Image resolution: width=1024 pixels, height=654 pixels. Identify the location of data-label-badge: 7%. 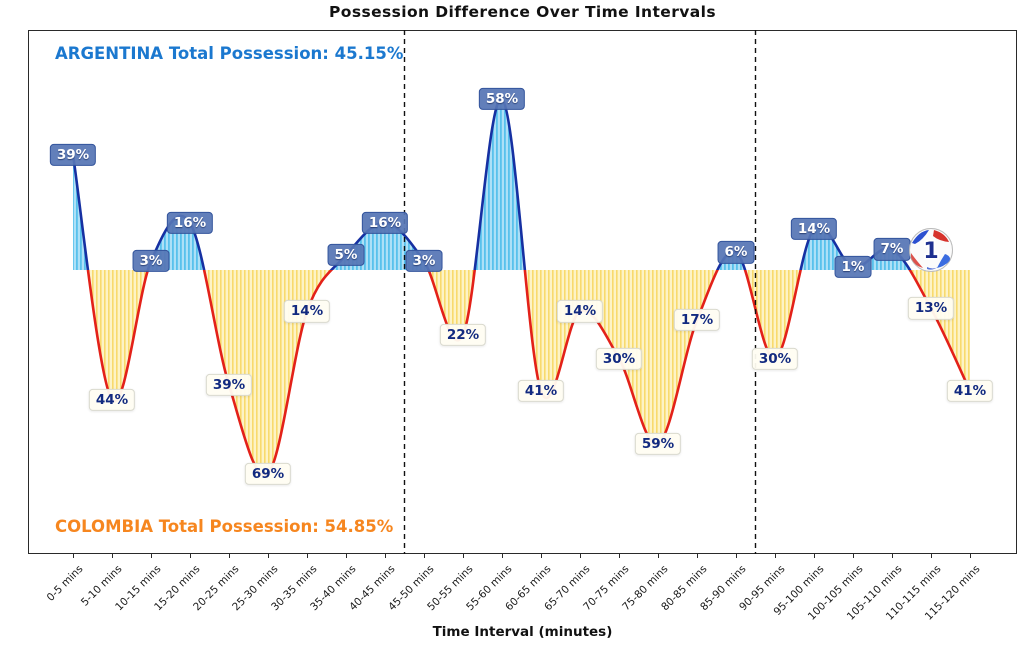
(892, 249).